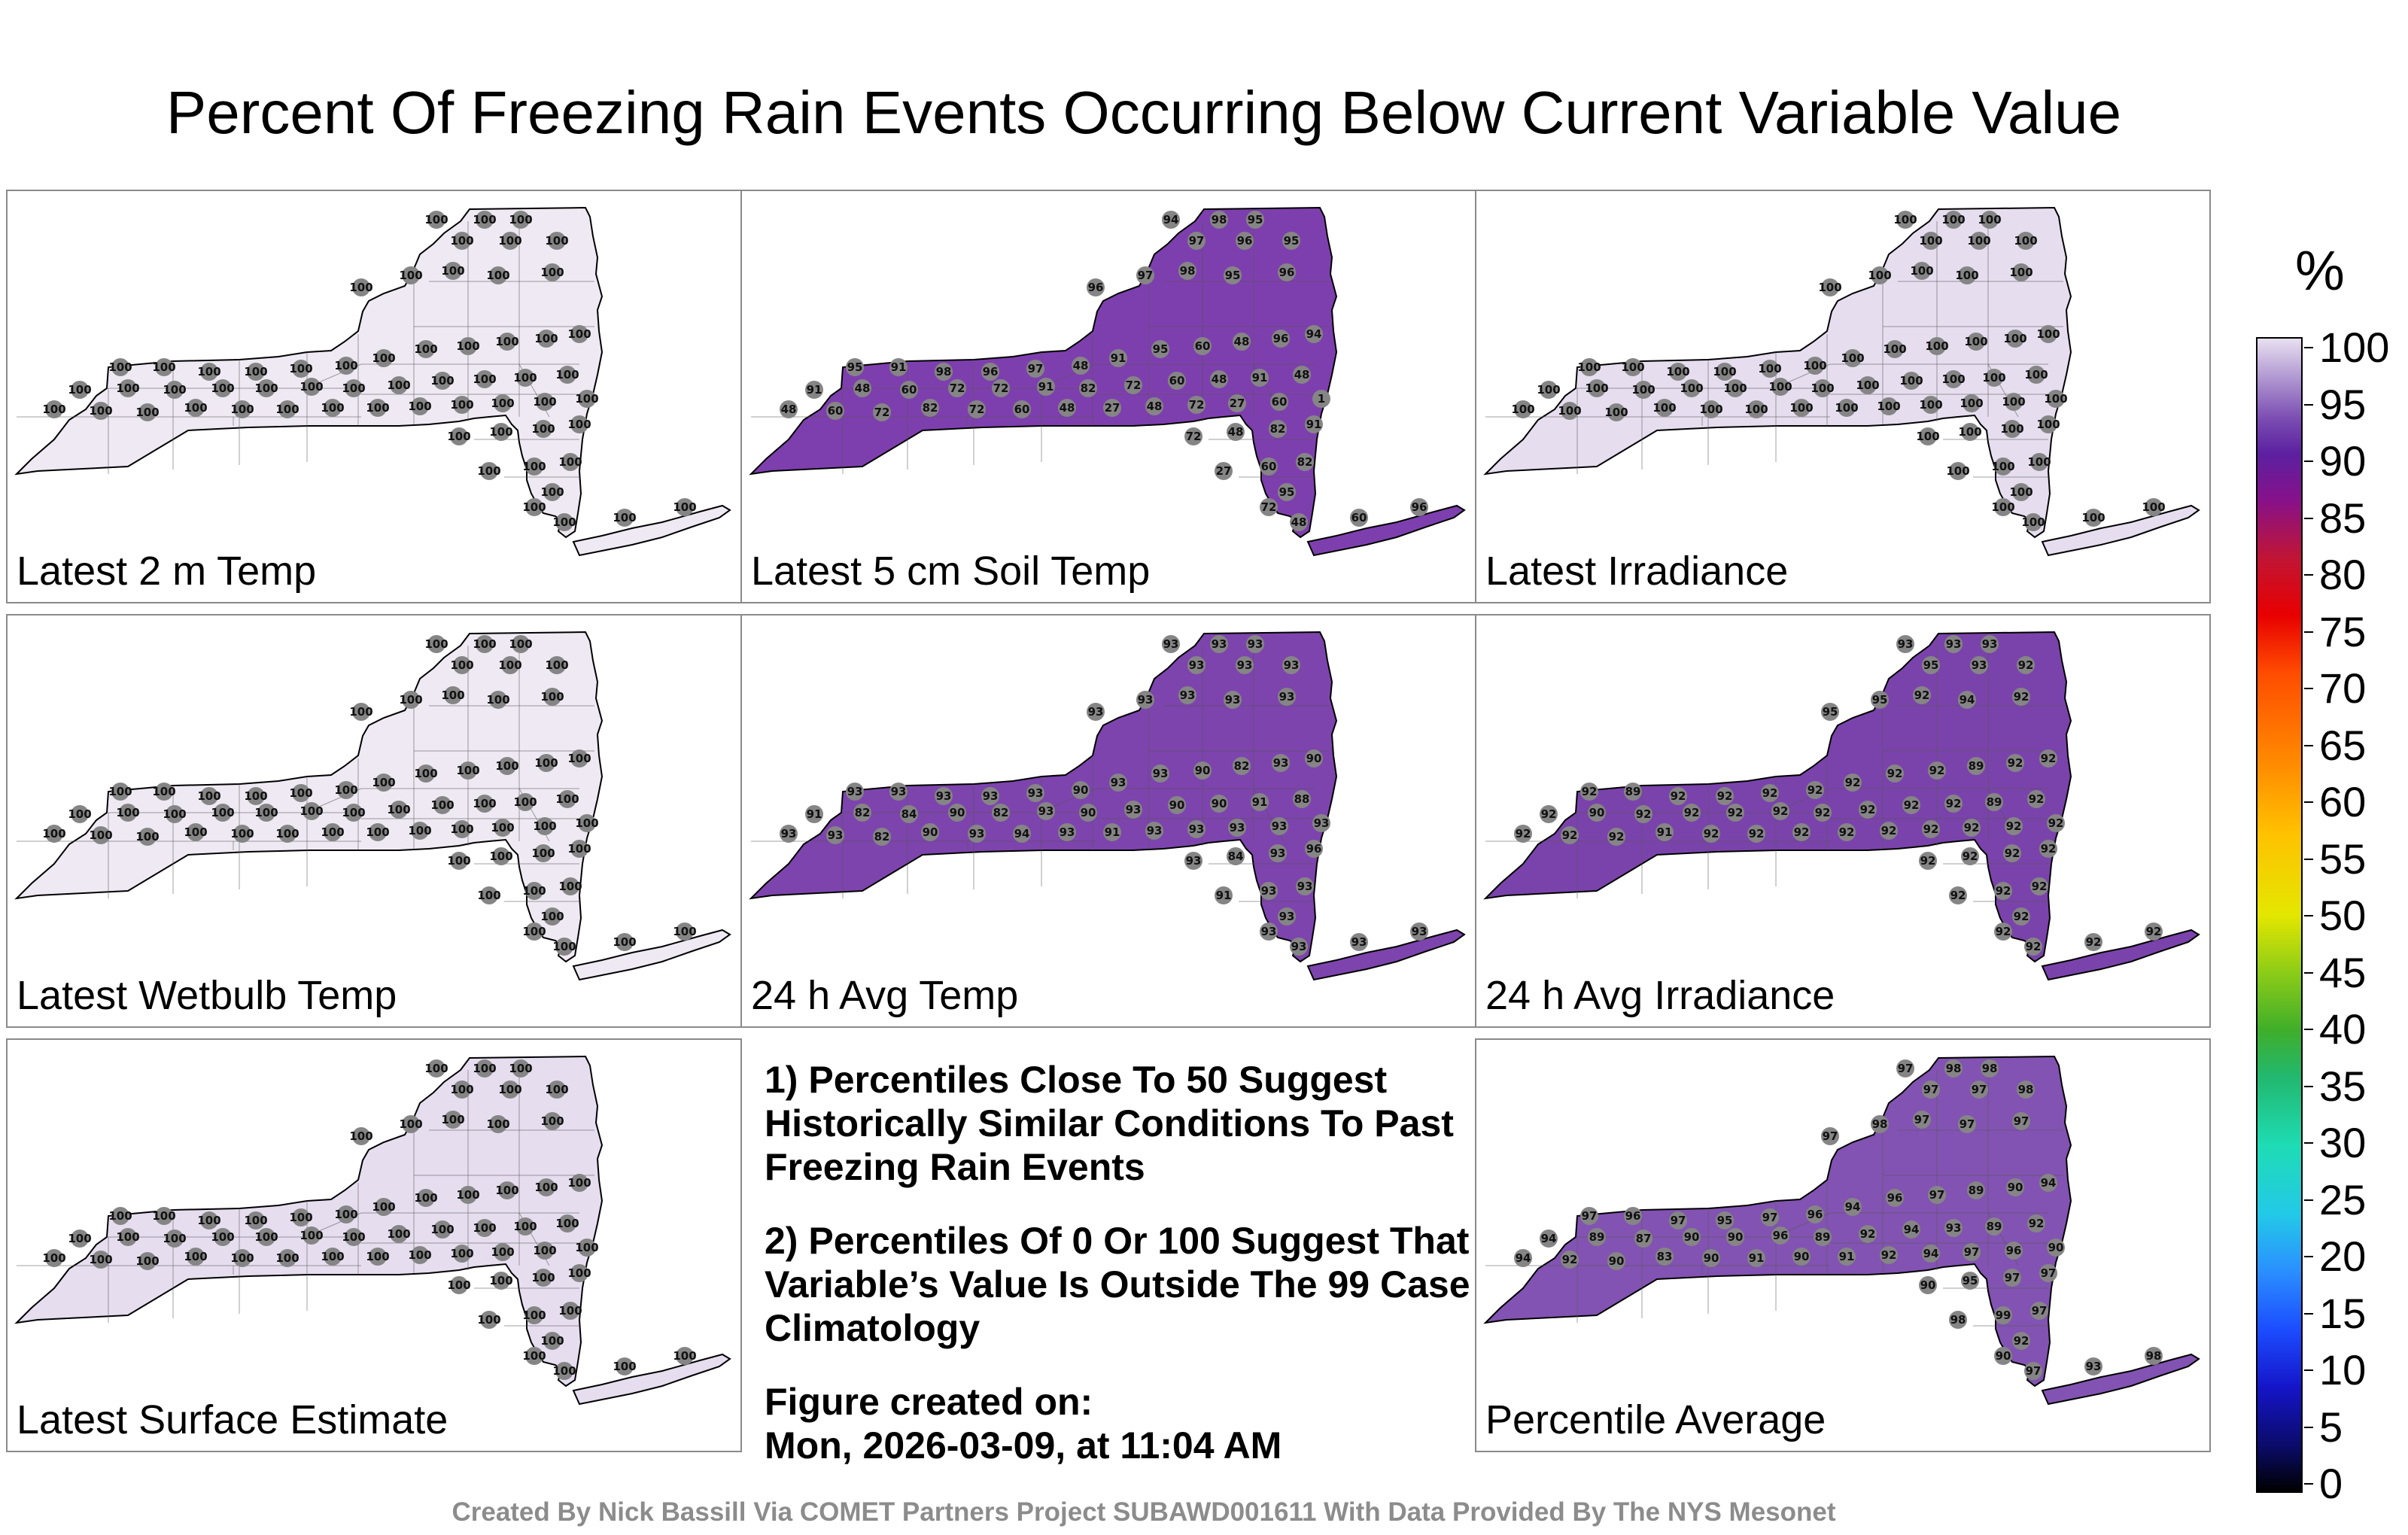 The image size is (2408, 1535). I want to click on ny-state-outline, so click(309, 797).